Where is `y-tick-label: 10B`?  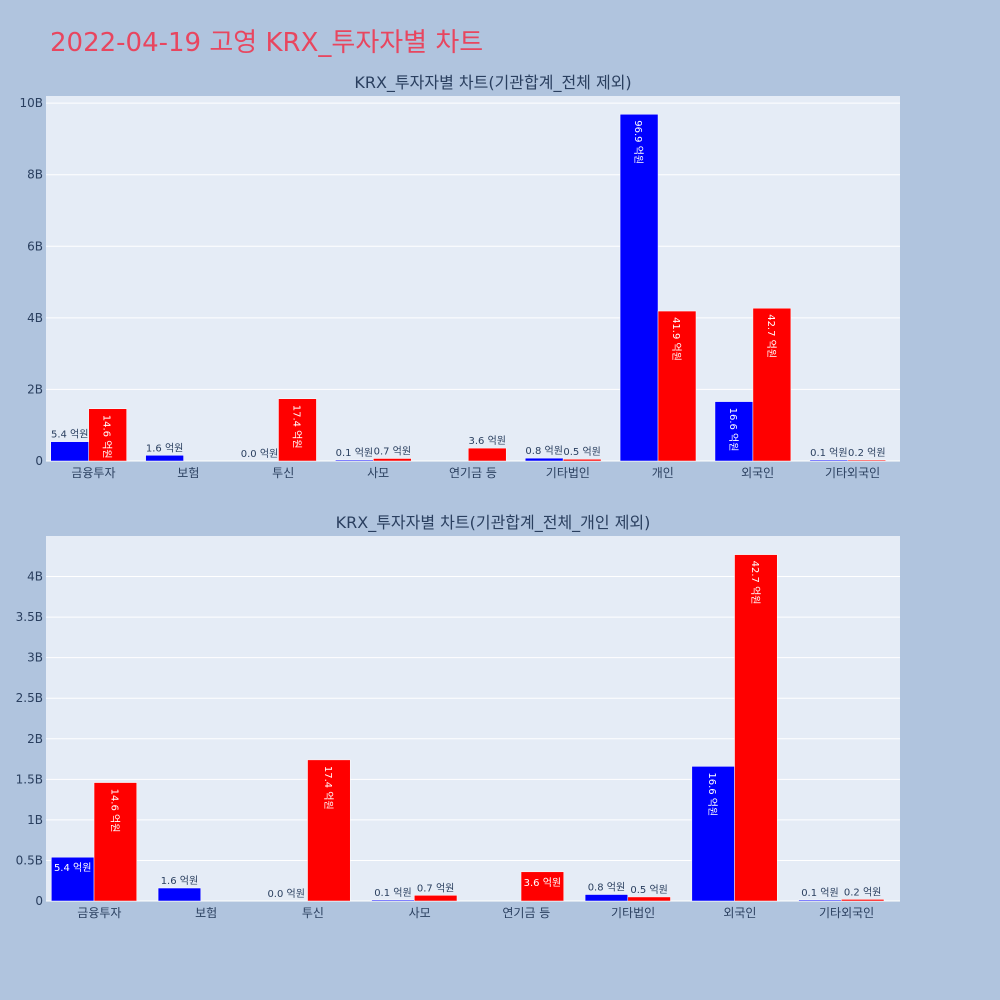 y-tick-label: 10B is located at coordinates (31, 103).